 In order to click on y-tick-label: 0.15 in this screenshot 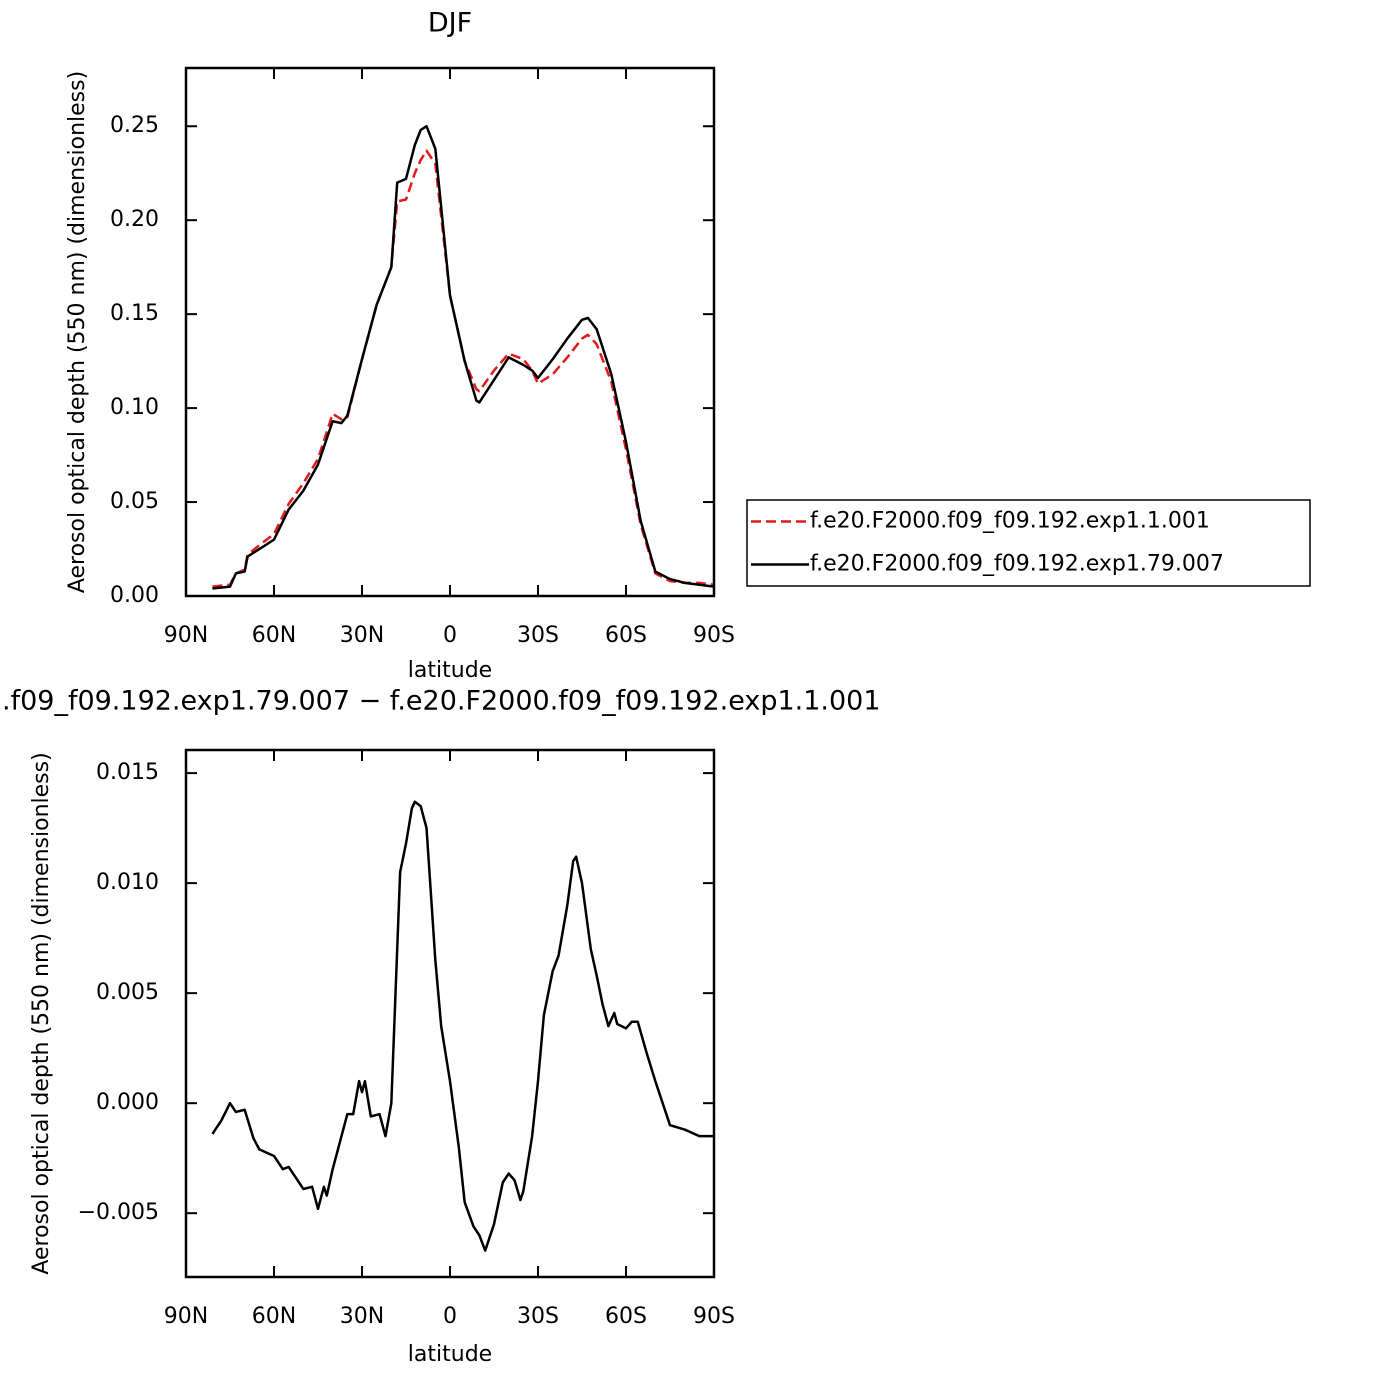, I will do `click(134, 313)`.